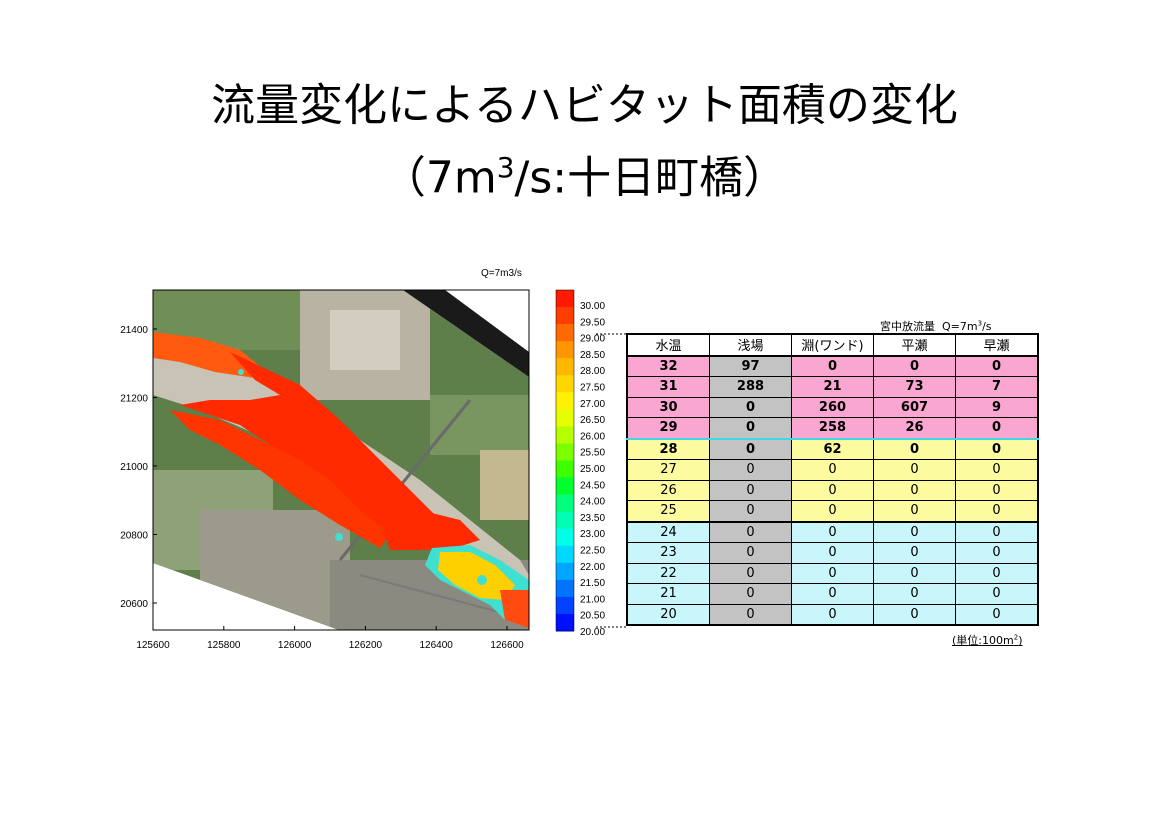 The image size is (1169, 826). I want to click on page-subtitle: （7m3/s:十日町橋）, so click(584, 173).